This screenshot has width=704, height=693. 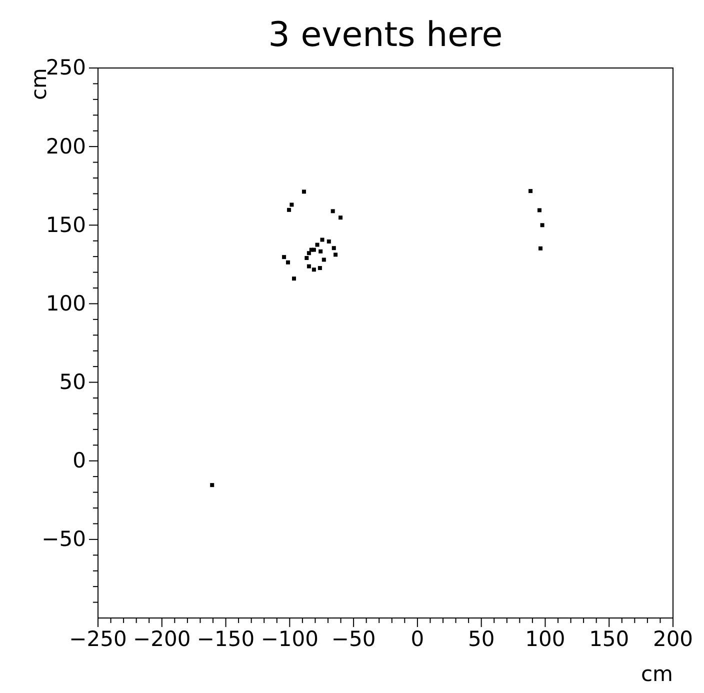 I want to click on x-tick-label: 200, so click(x=673, y=638).